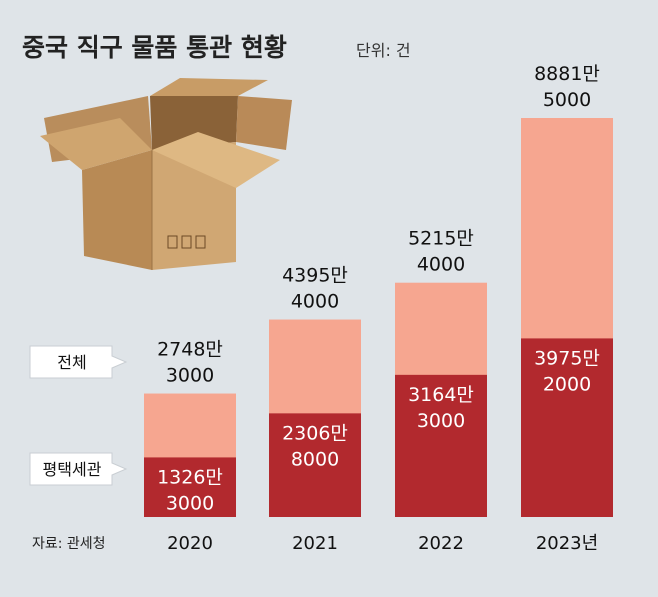  Describe the element at coordinates (315, 543) in the screenshot. I see `year-label-1: 2021` at that location.